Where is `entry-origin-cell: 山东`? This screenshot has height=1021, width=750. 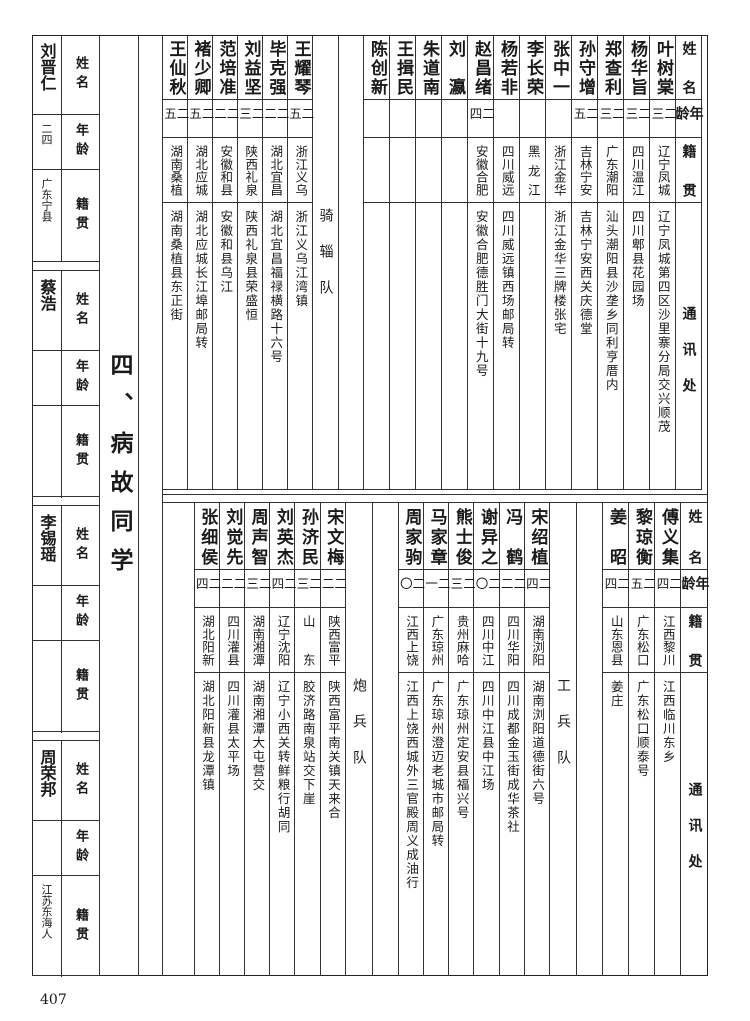
entry-origin-cell: 山东 is located at coordinates (307, 640).